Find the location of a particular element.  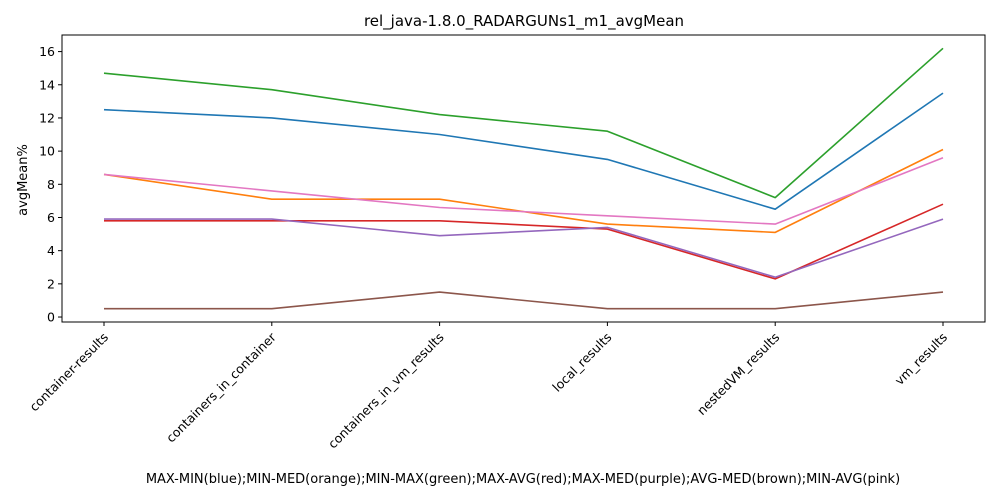

x-tick-label: container-results is located at coordinates (68, 372).